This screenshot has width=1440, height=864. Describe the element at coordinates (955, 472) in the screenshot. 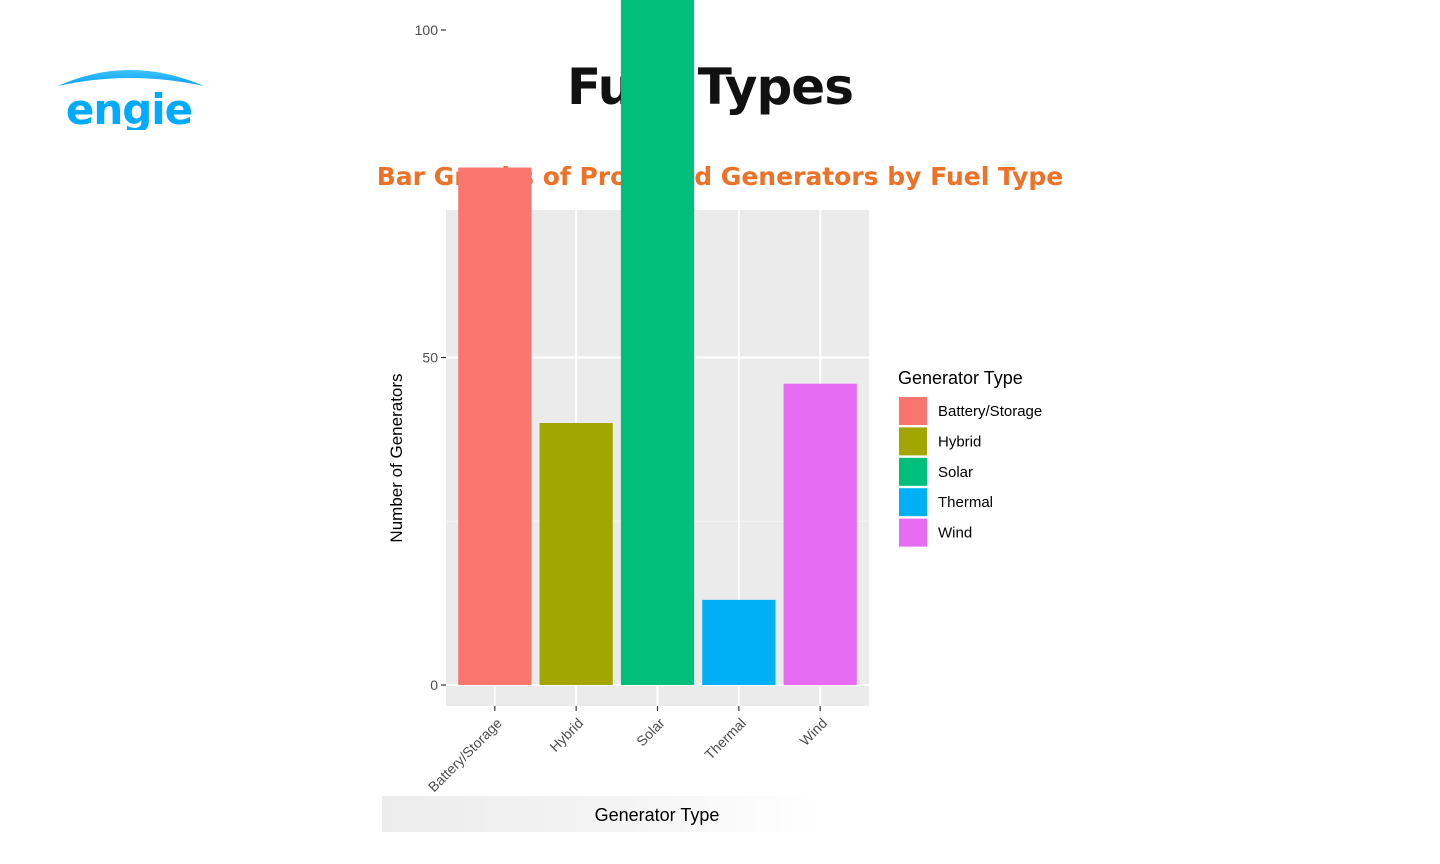

I see `legend-label: Solar` at that location.